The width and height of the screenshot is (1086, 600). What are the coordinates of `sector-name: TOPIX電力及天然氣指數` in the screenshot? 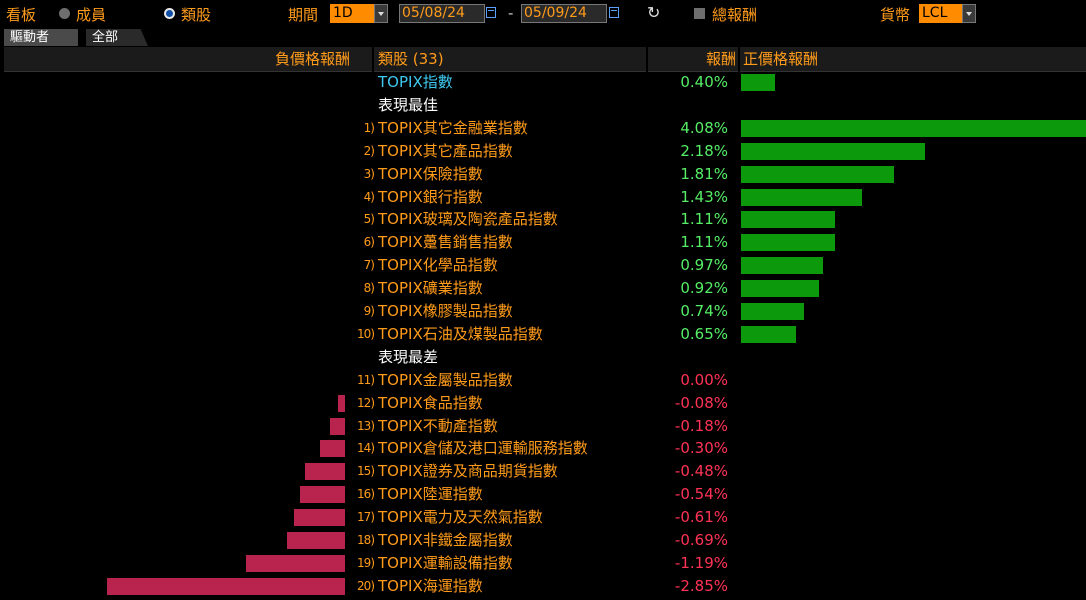 It's located at (460, 517).